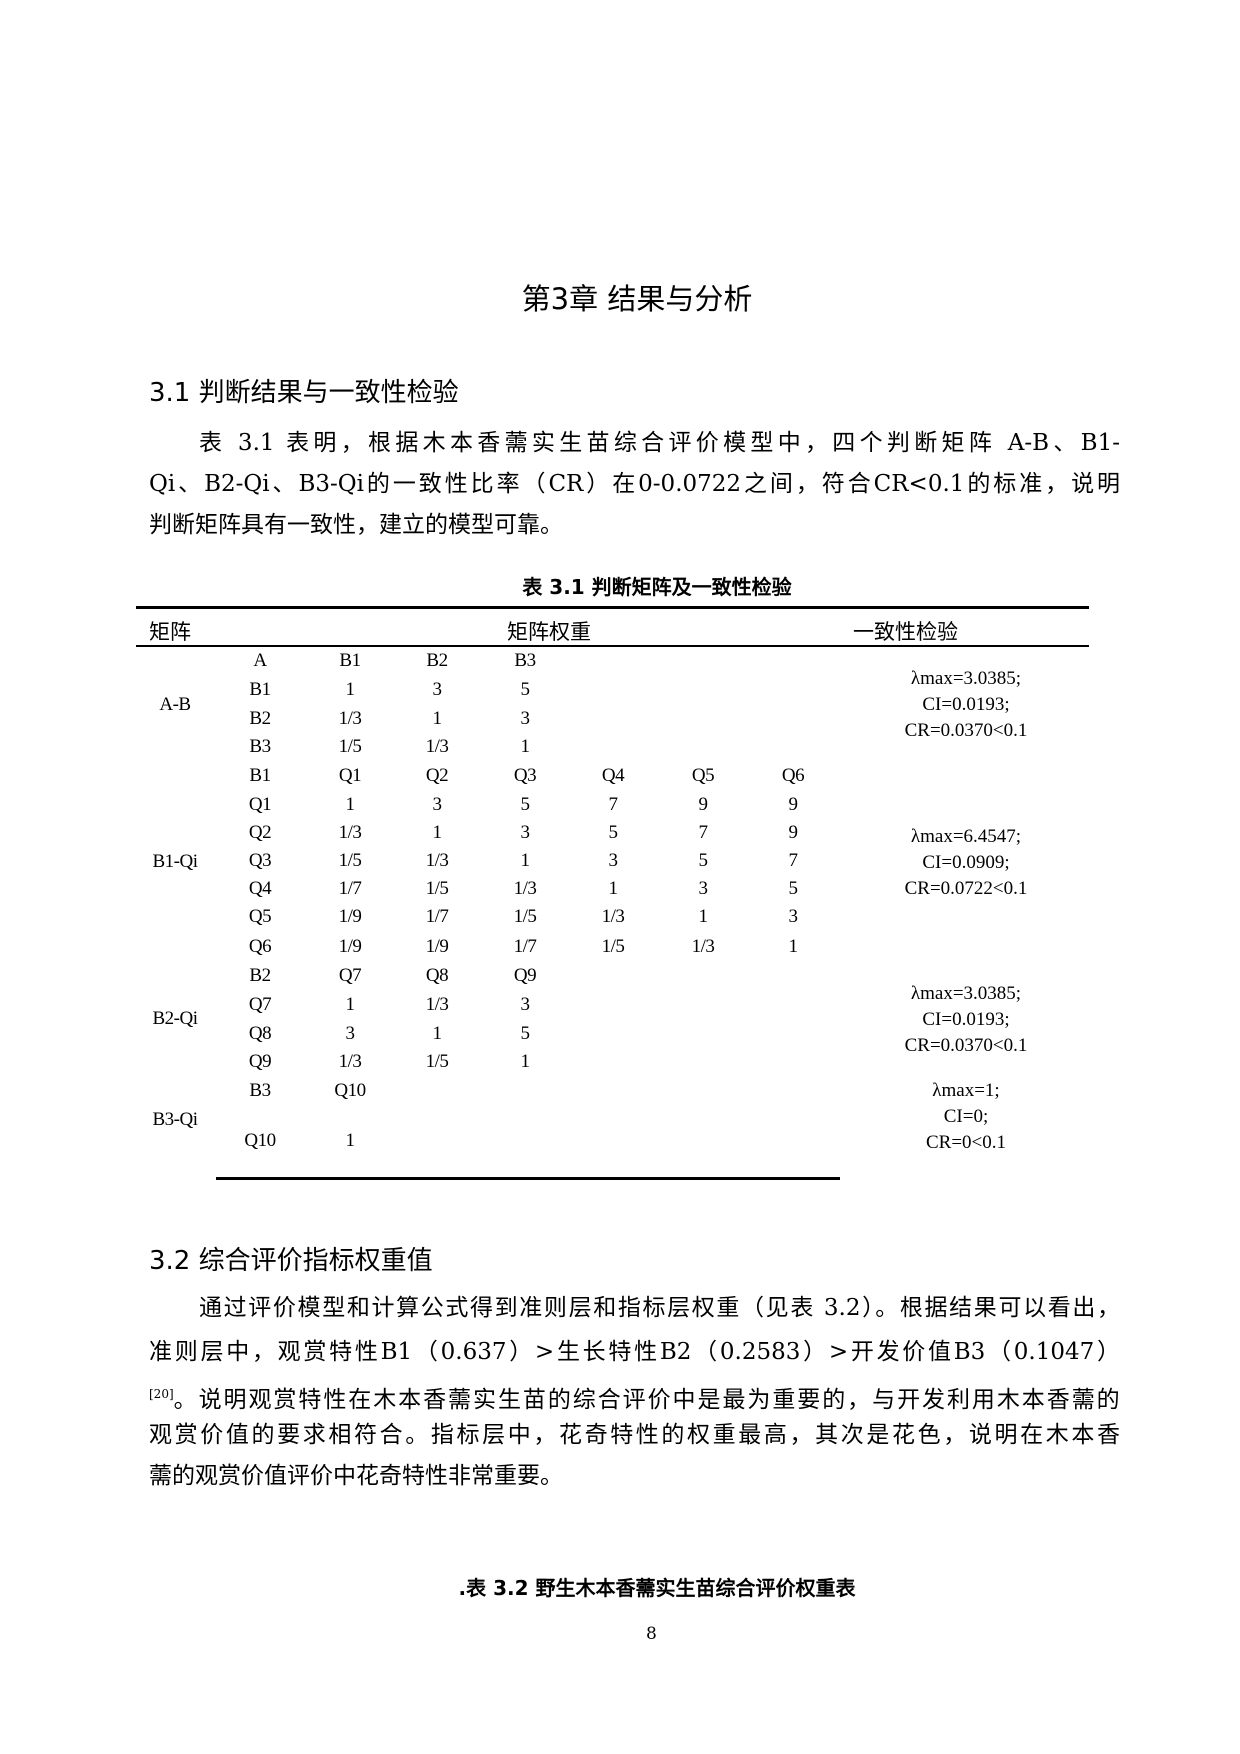  Describe the element at coordinates (161, 1394) in the screenshot. I see `citation: [20]` at that location.